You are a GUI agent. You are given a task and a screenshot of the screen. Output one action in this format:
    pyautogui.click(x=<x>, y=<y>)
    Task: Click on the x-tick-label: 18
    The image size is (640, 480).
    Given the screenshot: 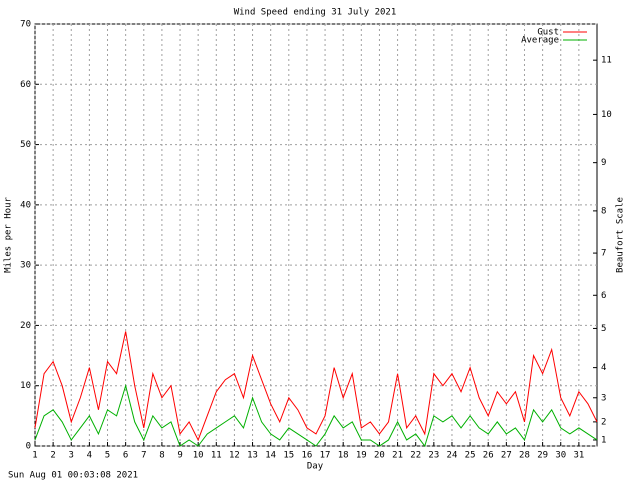 What is the action you would take?
    pyautogui.click(x=343, y=456)
    